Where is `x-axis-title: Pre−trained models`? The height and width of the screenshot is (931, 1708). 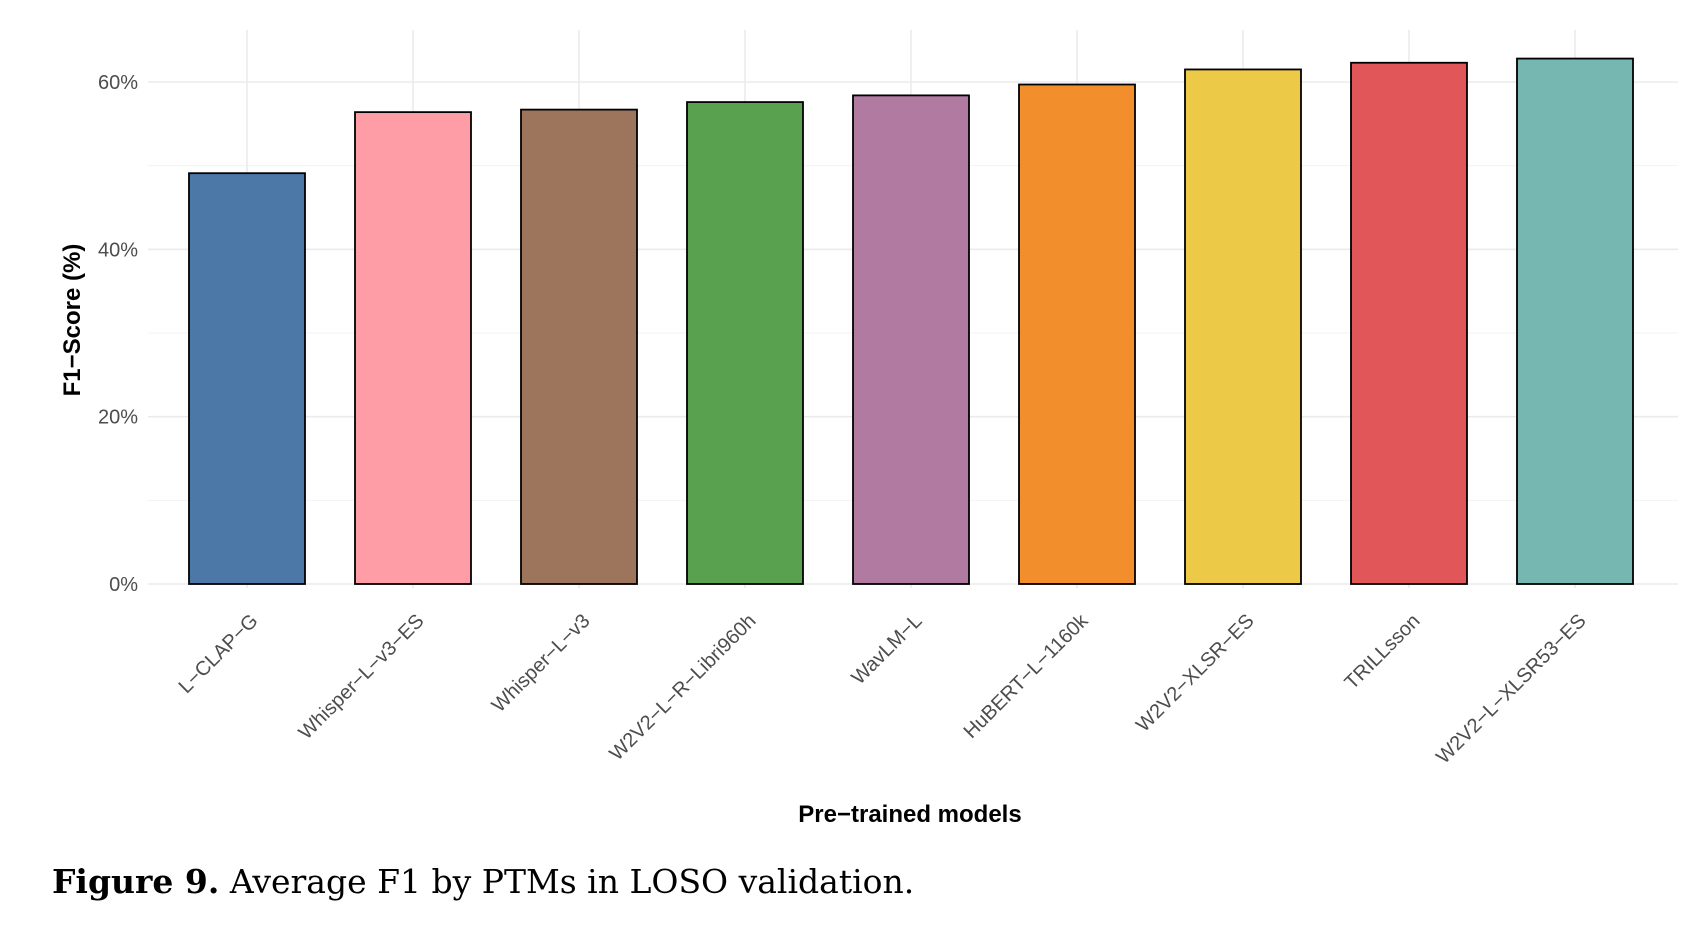 x-axis-title: Pre−trained models is located at coordinates (909, 814).